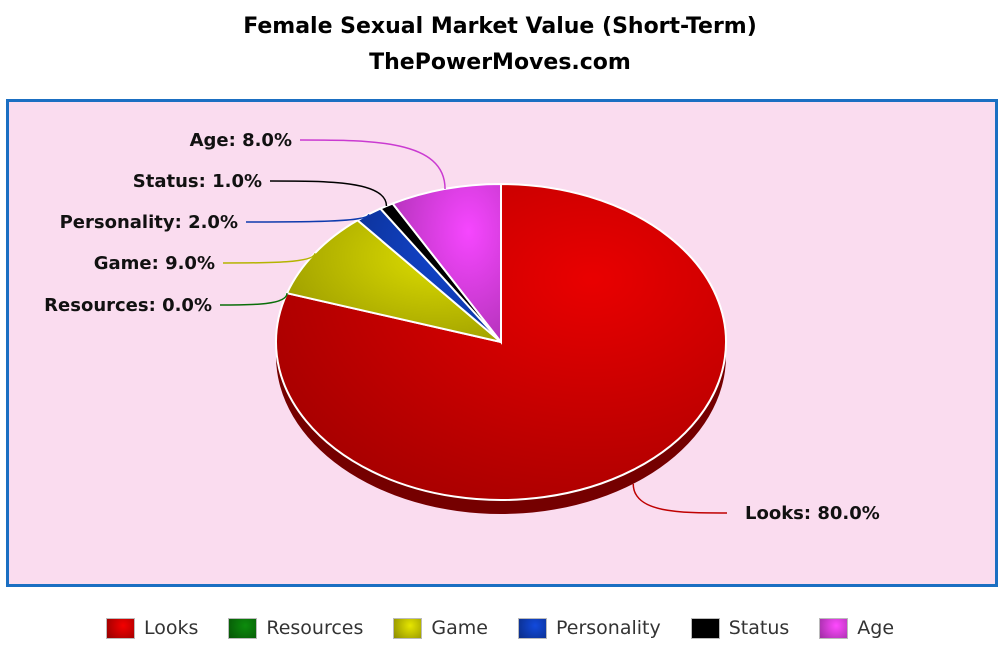  What do you see at coordinates (171, 628) in the screenshot?
I see `legend-label: Looks` at bounding box center [171, 628].